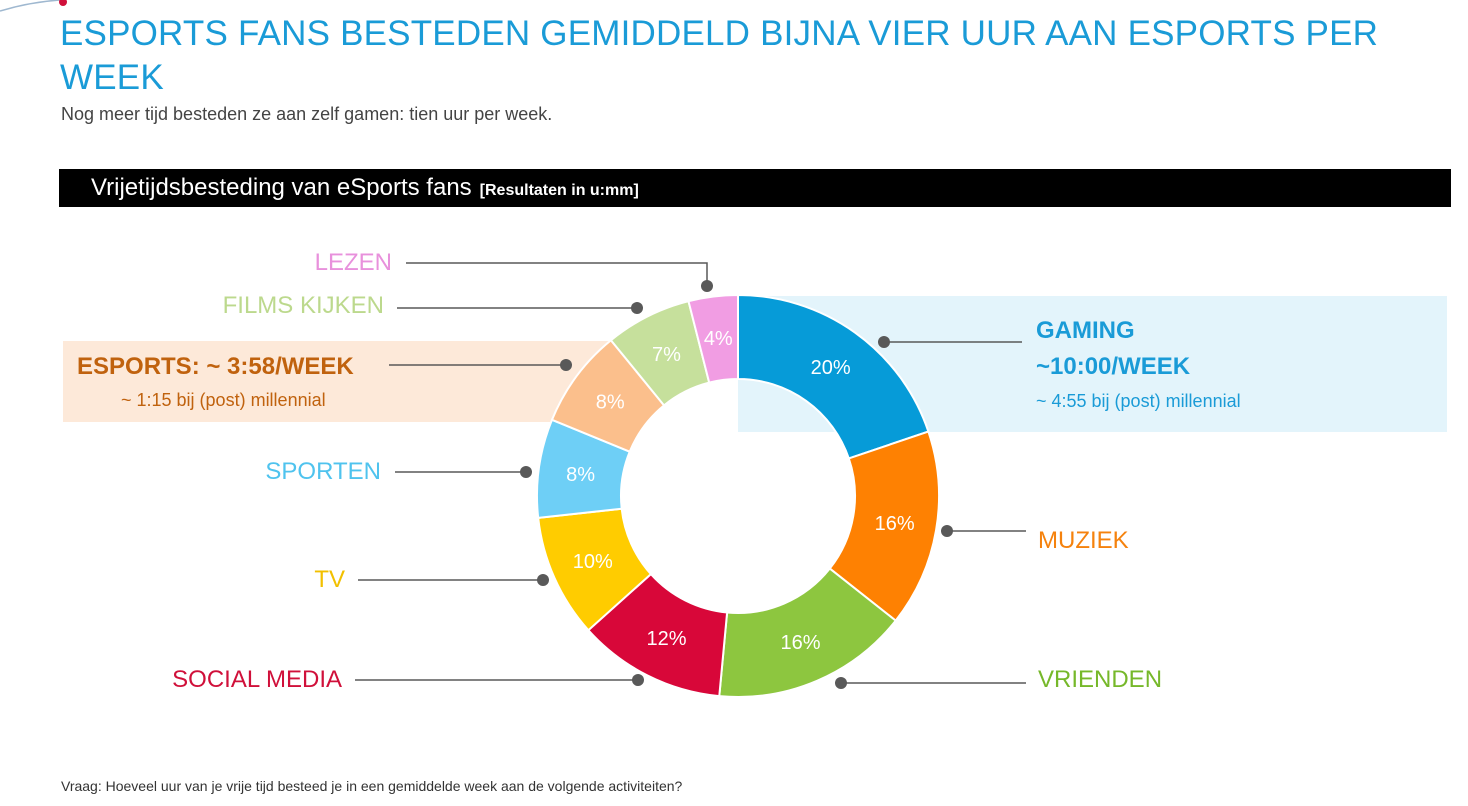 The width and height of the screenshot is (1468, 806). Describe the element at coordinates (1083, 540) in the screenshot. I see `category-label-muziek: MUZIEK` at that location.